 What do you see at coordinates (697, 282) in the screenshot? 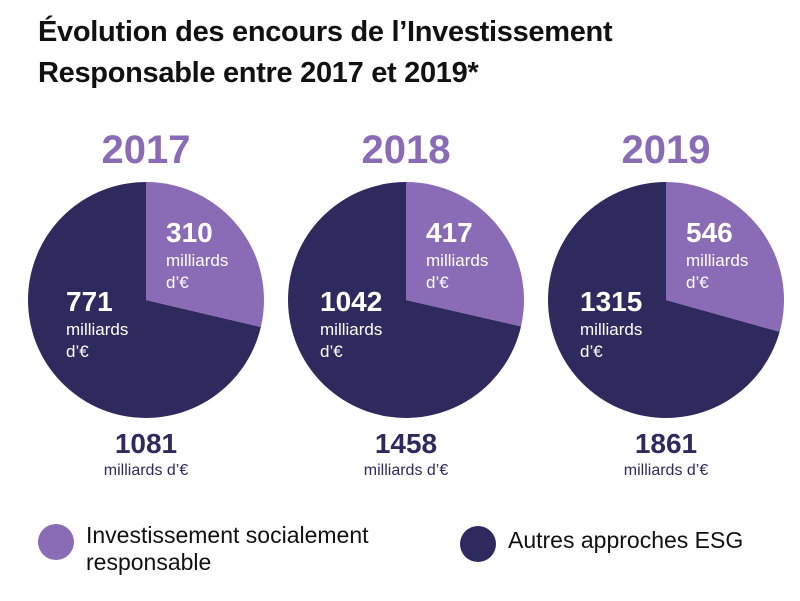
I see `isr-euro-label-2019: d’€` at bounding box center [697, 282].